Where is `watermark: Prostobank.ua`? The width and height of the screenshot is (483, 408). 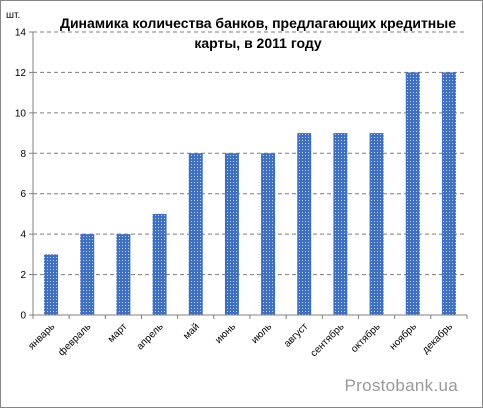 watermark: Prostobank.ua is located at coordinates (401, 385).